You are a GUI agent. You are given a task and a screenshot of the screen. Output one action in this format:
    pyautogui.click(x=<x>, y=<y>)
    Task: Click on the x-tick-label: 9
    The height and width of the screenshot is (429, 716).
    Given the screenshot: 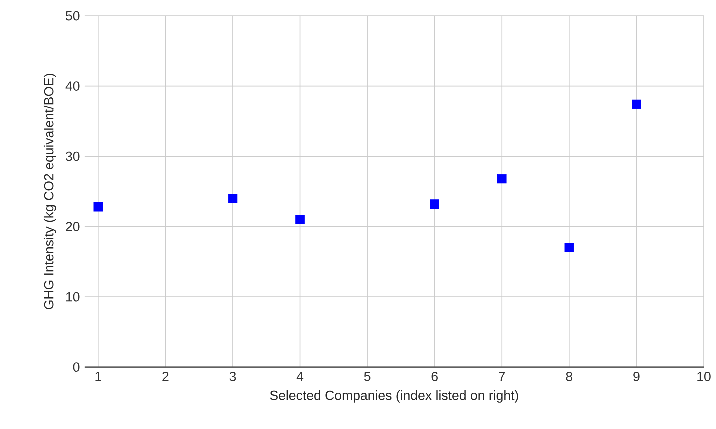 What is the action you would take?
    pyautogui.click(x=637, y=377)
    